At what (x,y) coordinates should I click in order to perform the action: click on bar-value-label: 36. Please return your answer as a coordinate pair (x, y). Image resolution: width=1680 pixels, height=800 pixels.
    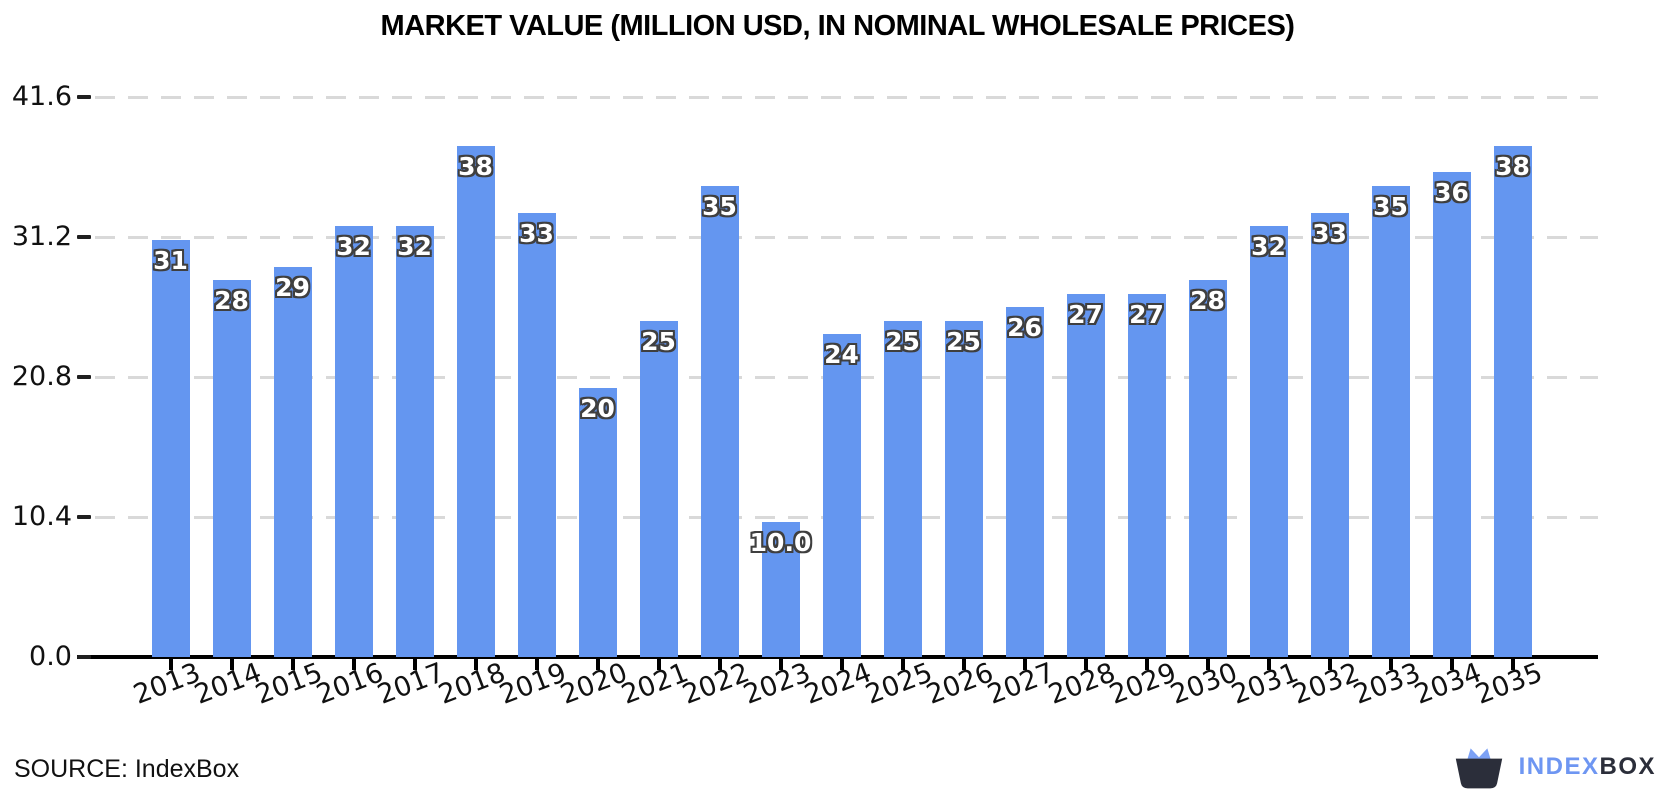
    Looking at the image, I should click on (1451, 193).